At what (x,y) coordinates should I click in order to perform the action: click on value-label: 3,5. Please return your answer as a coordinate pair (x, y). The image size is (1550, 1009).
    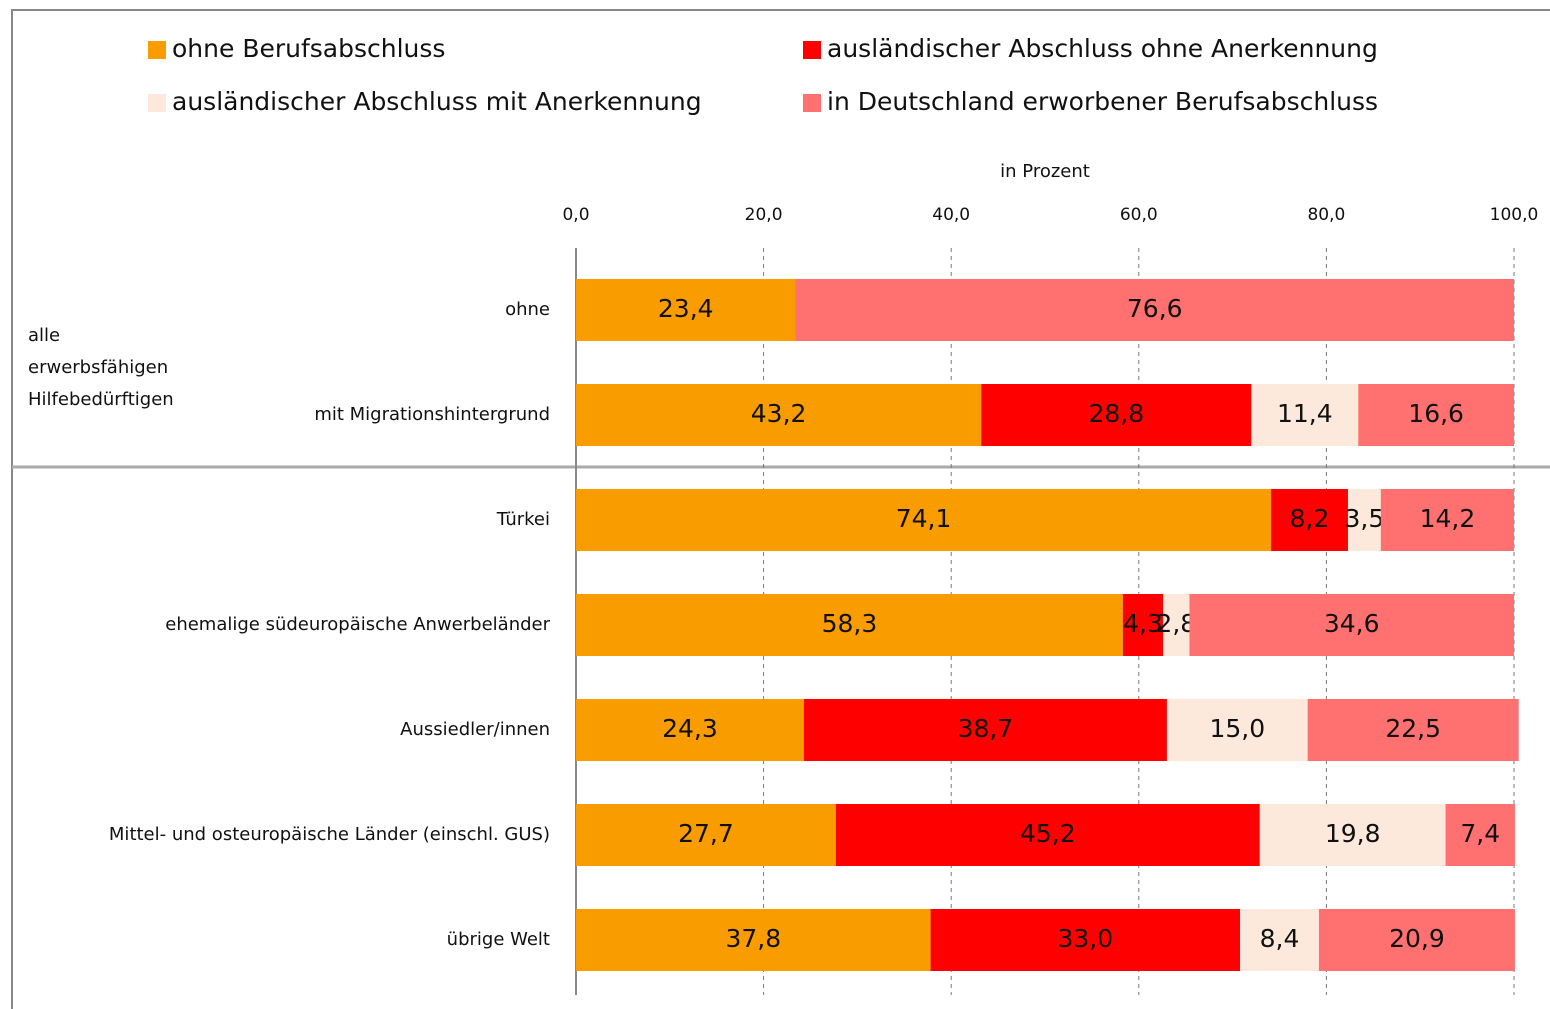
    Looking at the image, I should click on (1365, 518).